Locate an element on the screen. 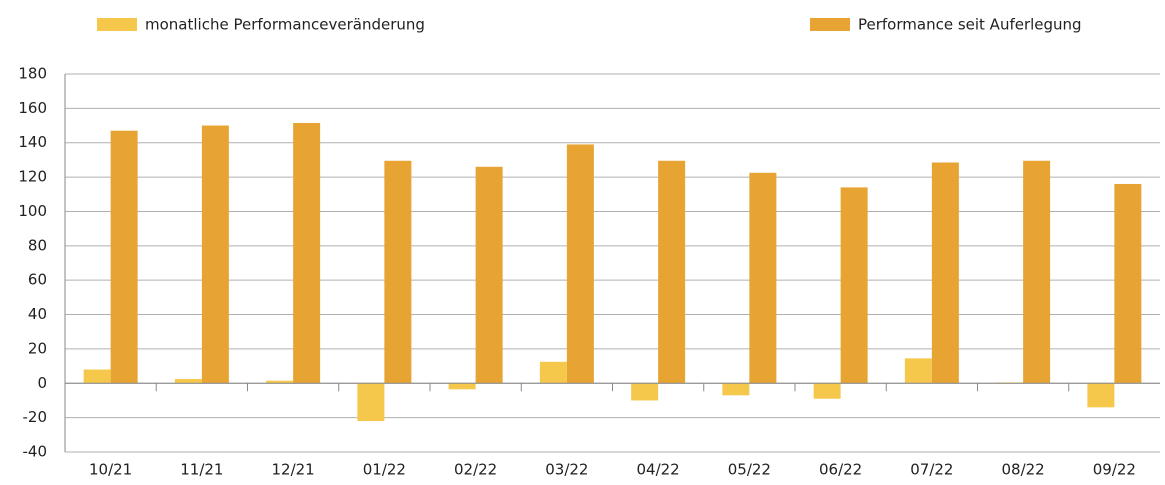 The image size is (1165, 485). x-tick-label: 05/22 is located at coordinates (749, 470).